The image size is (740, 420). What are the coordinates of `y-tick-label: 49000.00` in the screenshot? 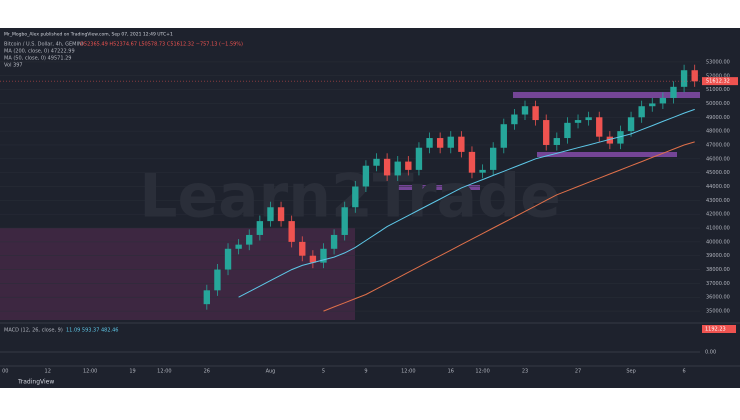 It's located at (718, 118).